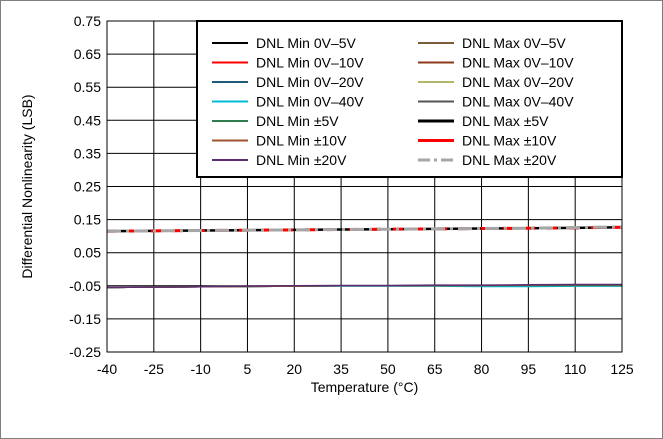 This screenshot has height=439, width=663. Describe the element at coordinates (310, 82) in the screenshot. I see `legend-entry: DNL Min 0V–20V` at that location.